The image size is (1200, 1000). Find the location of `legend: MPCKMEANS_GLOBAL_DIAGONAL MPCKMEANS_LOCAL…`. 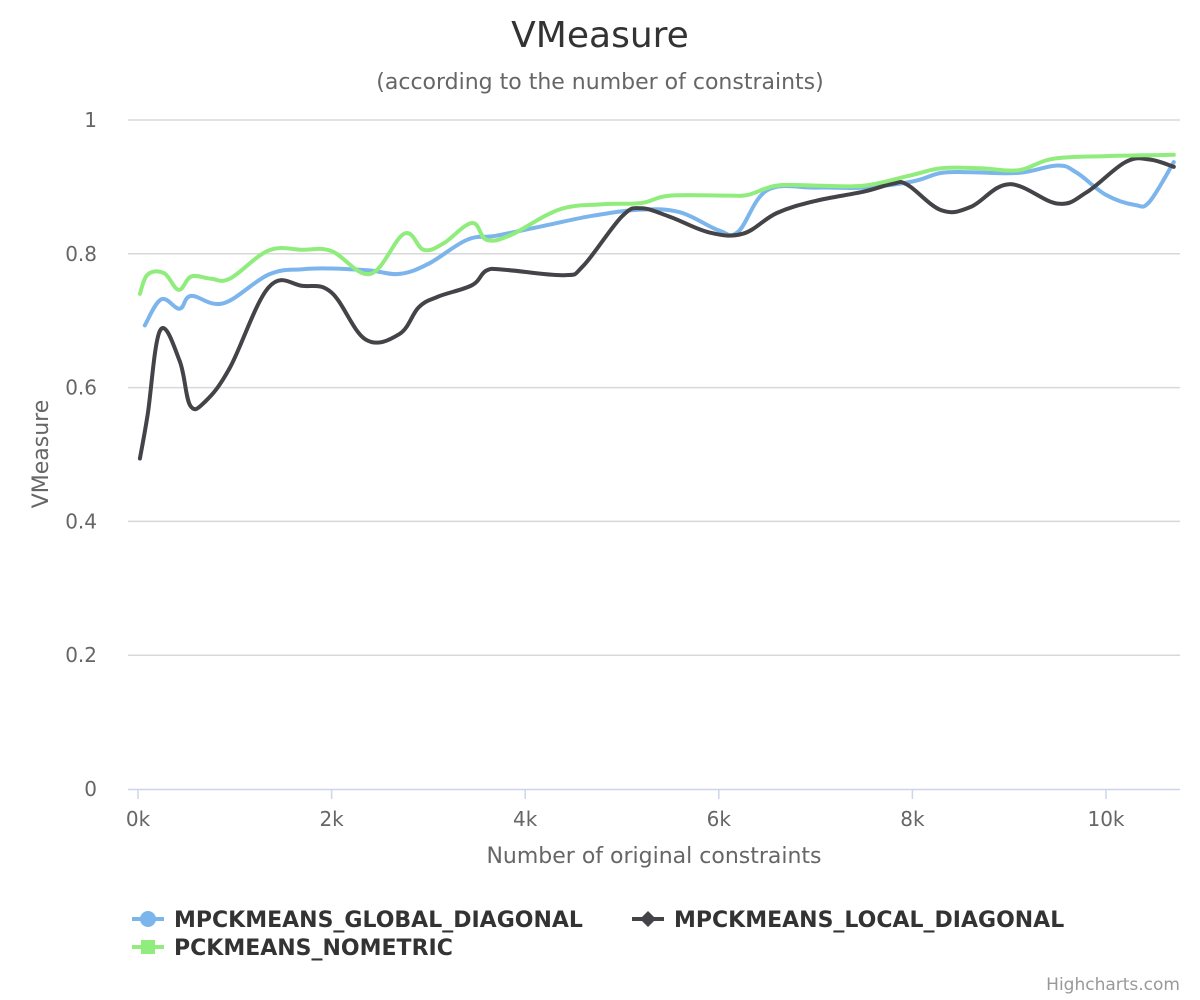

legend: MPCKMEANS_GLOBAL_DIAGONAL MPCKMEANS_LOCAL… is located at coordinates (598, 934).